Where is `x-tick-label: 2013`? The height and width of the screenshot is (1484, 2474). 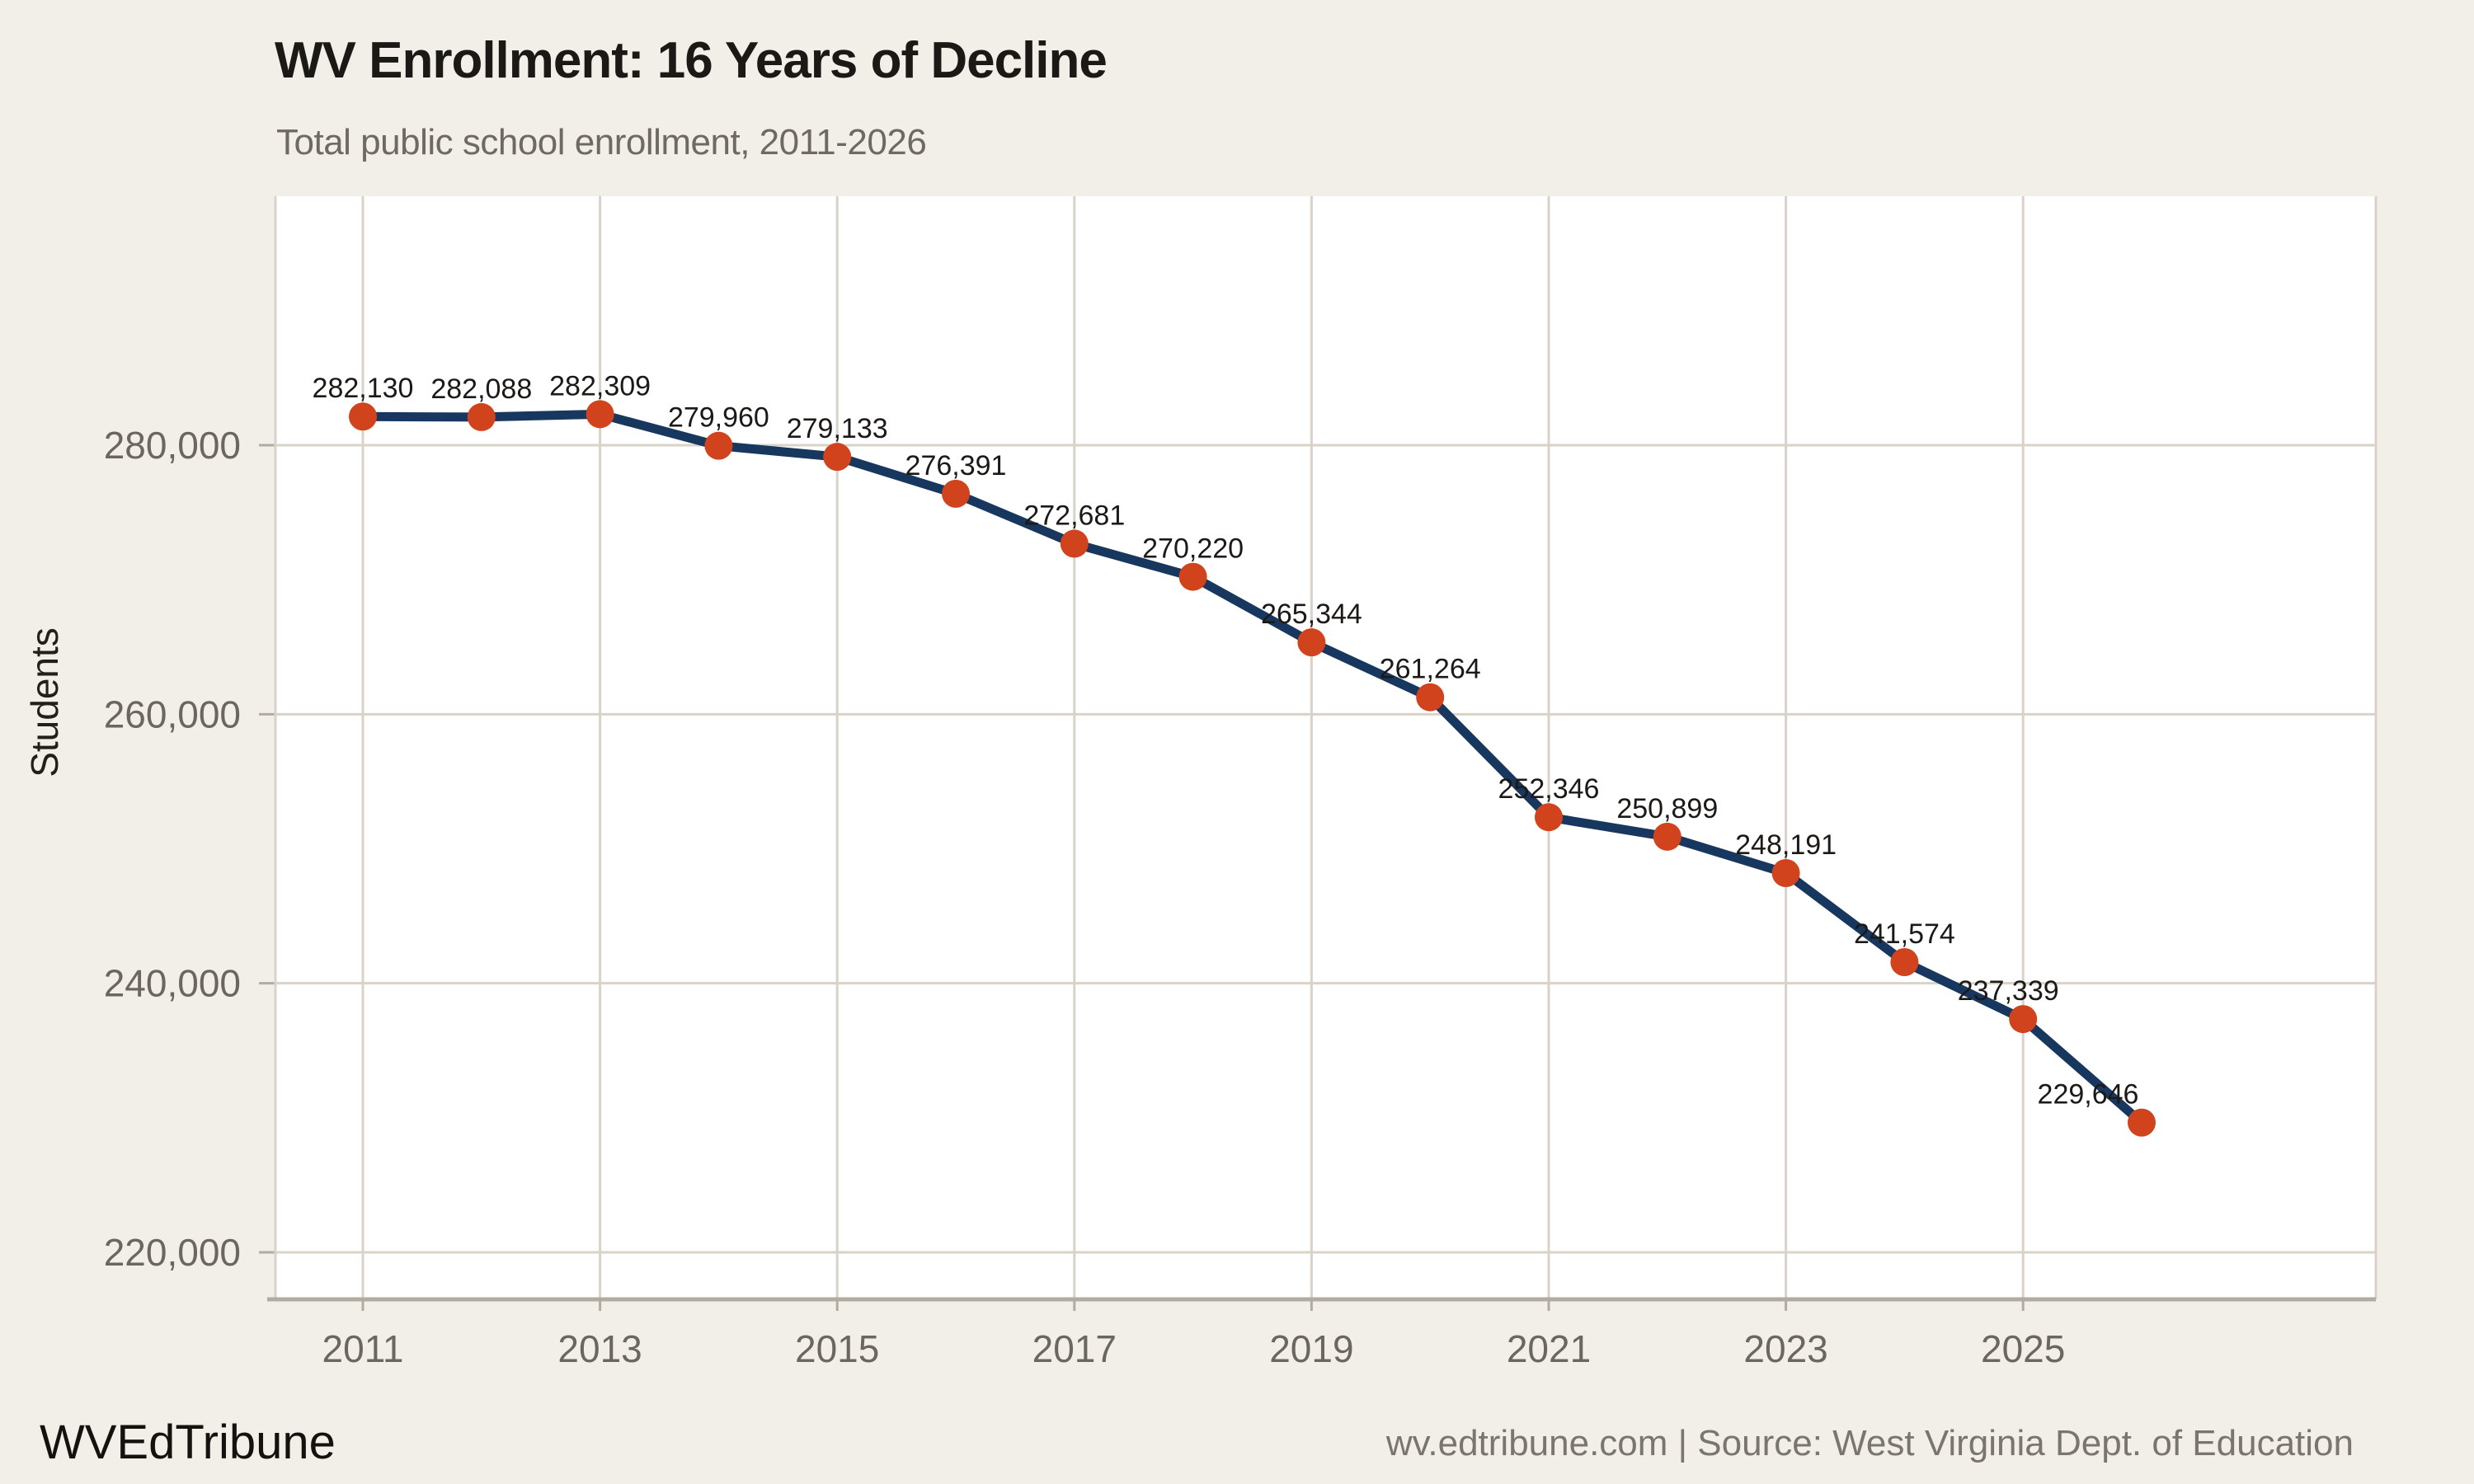 x-tick-label: 2013 is located at coordinates (599, 1348).